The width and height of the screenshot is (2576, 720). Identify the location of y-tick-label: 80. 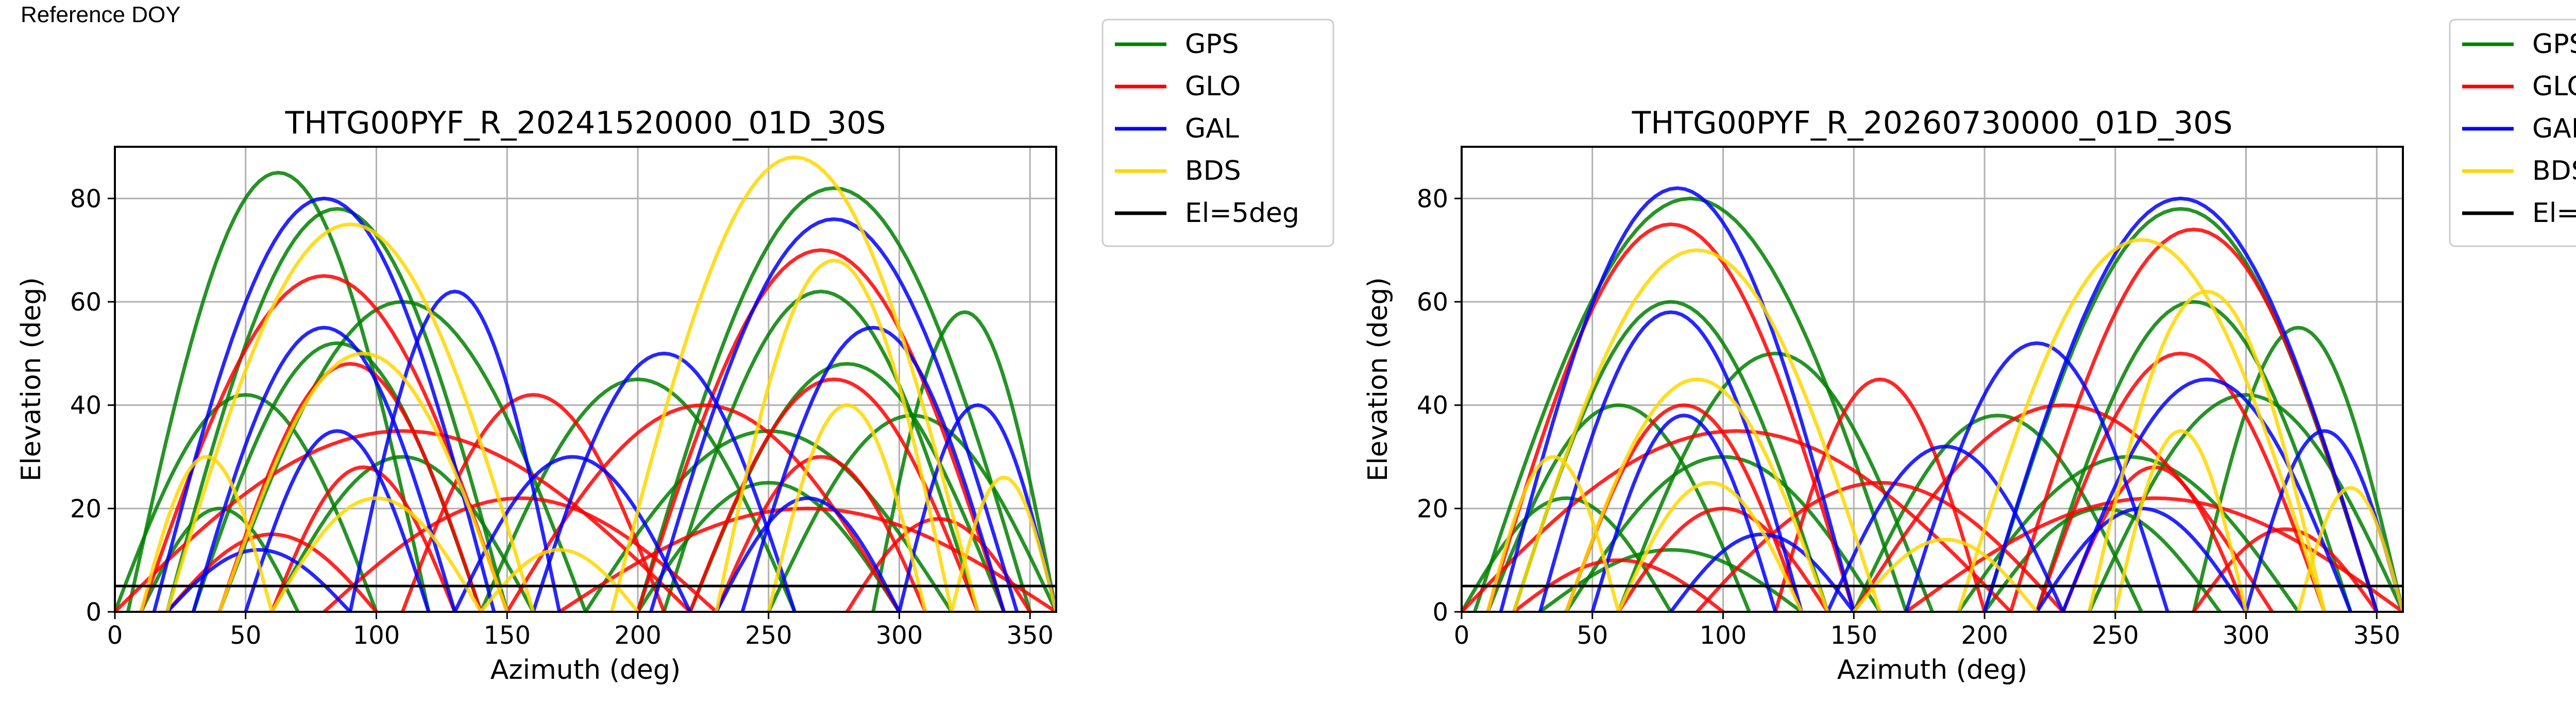
(1432, 198).